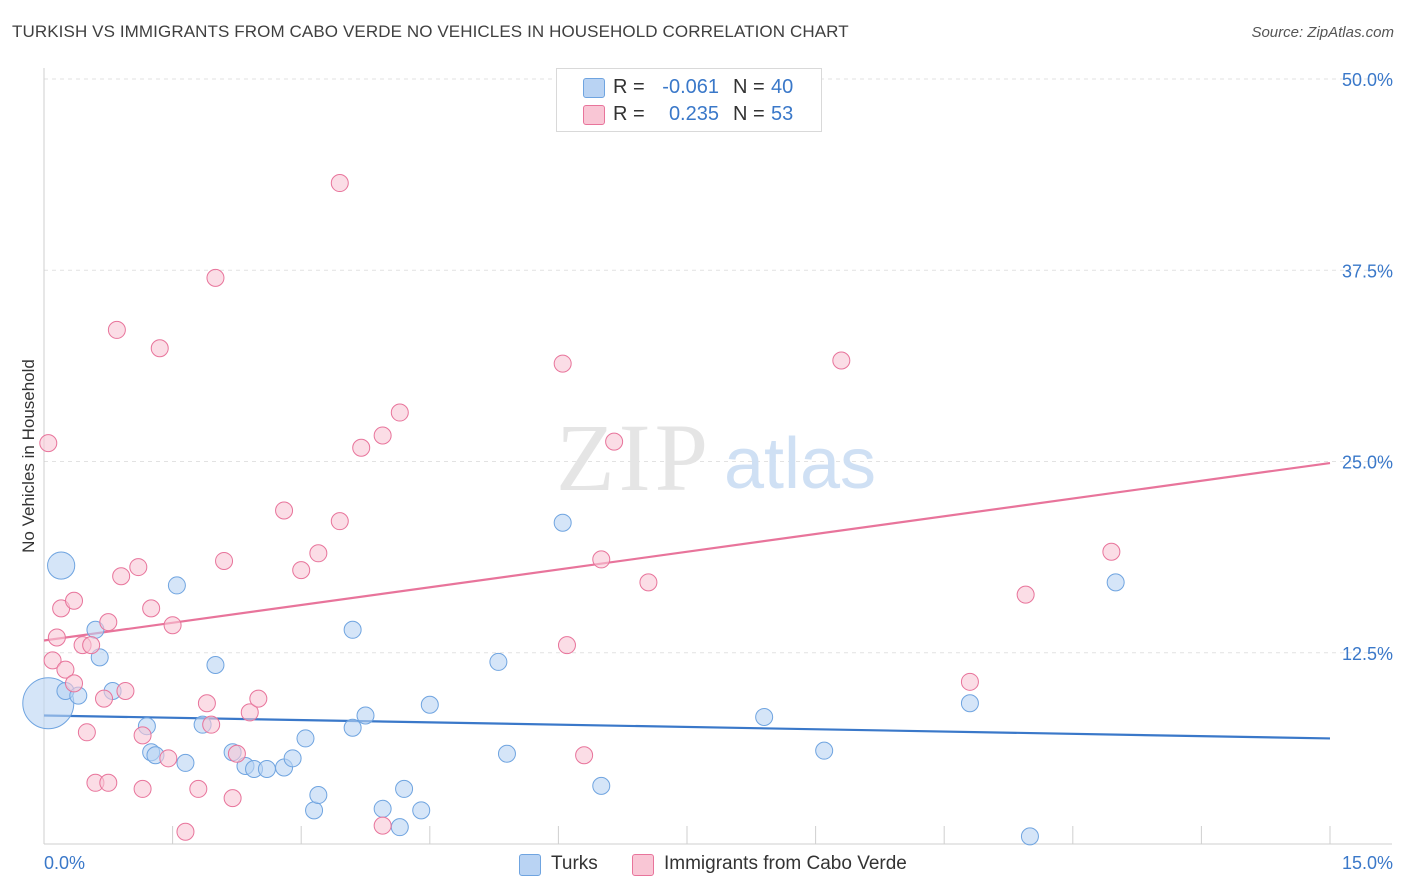 The image size is (1406, 892). What do you see at coordinates (28, 456) in the screenshot?
I see `y-axis-label: No Vehicles in Household` at bounding box center [28, 456].